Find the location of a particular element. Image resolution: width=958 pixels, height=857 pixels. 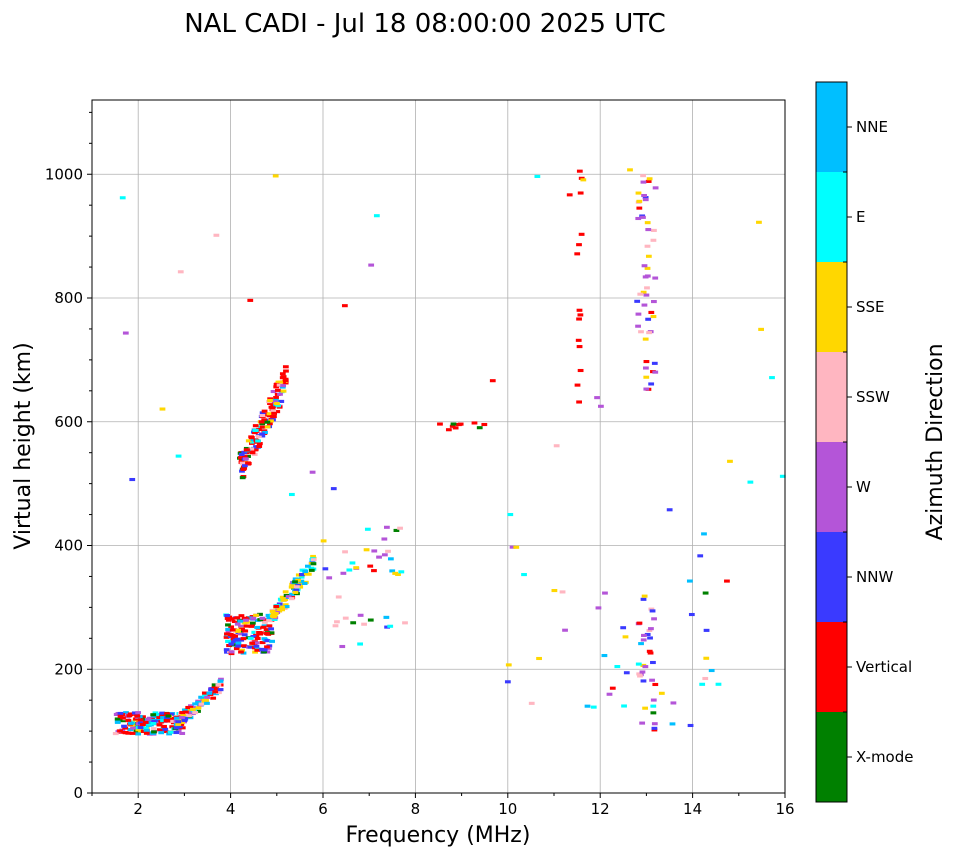

y-tick-label: 800 is located at coordinates (68, 298).